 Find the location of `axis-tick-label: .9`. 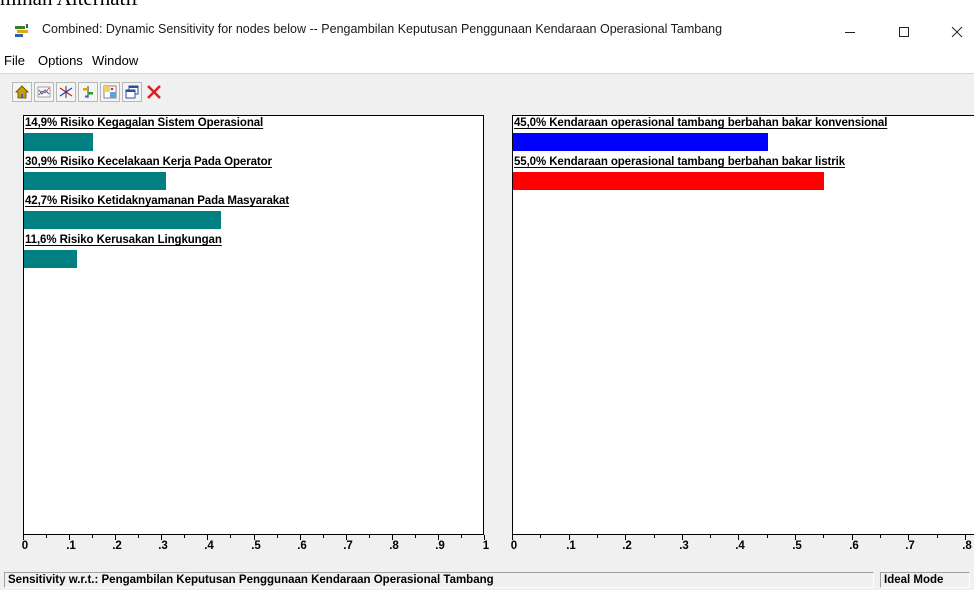

axis-tick-label: .9 is located at coordinates (440, 546).